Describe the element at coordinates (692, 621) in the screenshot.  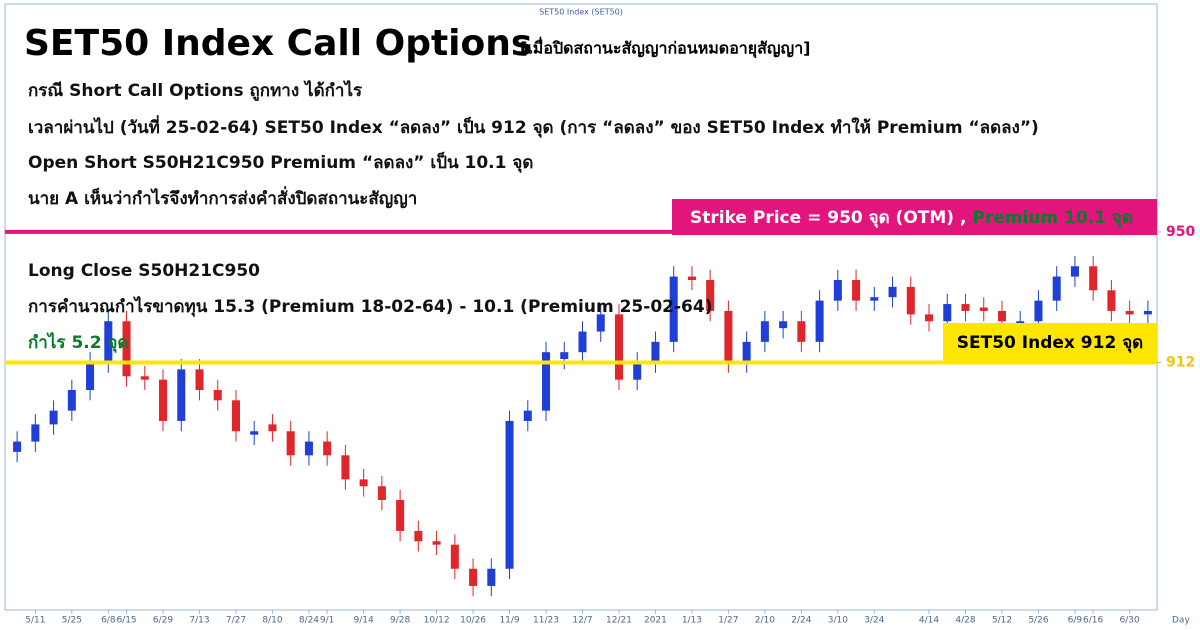
I see `x-tick-label: 1/13` at that location.